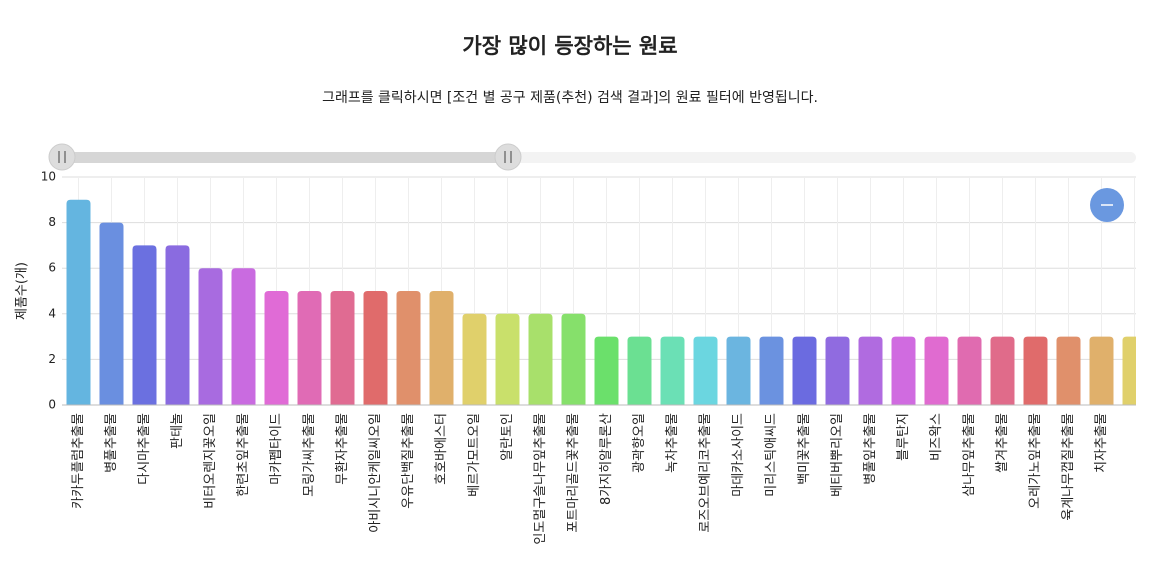 This screenshot has height=585, width=1153. I want to click on x-tick-label: 판테놀, so click(177, 431).